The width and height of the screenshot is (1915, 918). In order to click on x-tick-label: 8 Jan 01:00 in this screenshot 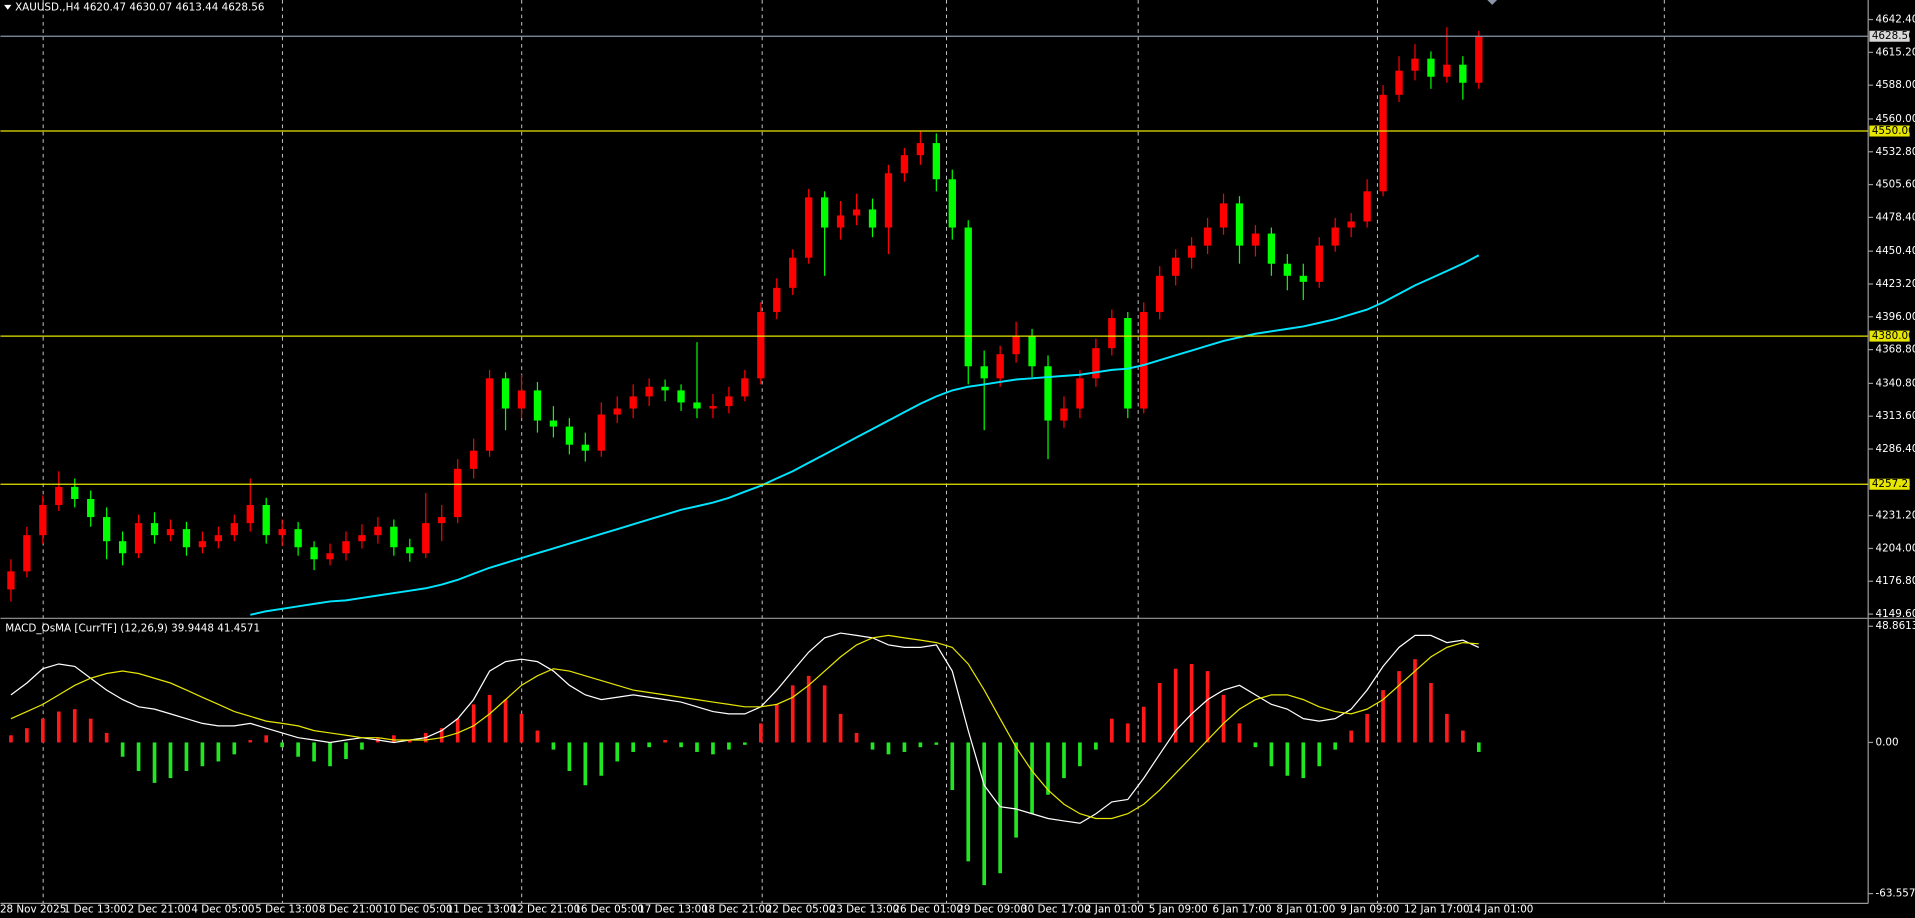, I will do `click(1305, 909)`.